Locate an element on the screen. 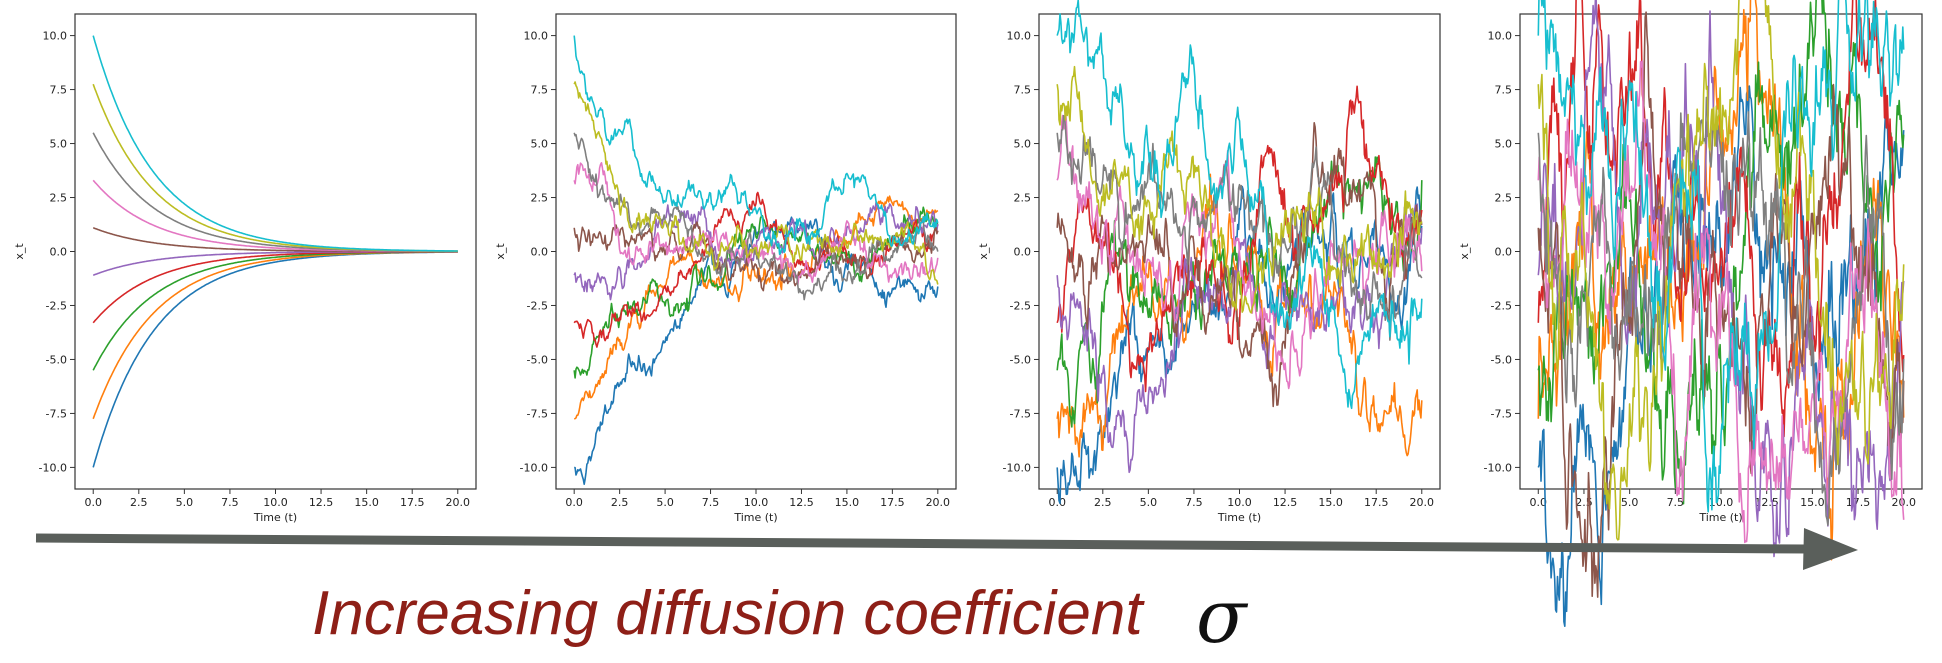  direction-arrow-head is located at coordinates (1830, 549).